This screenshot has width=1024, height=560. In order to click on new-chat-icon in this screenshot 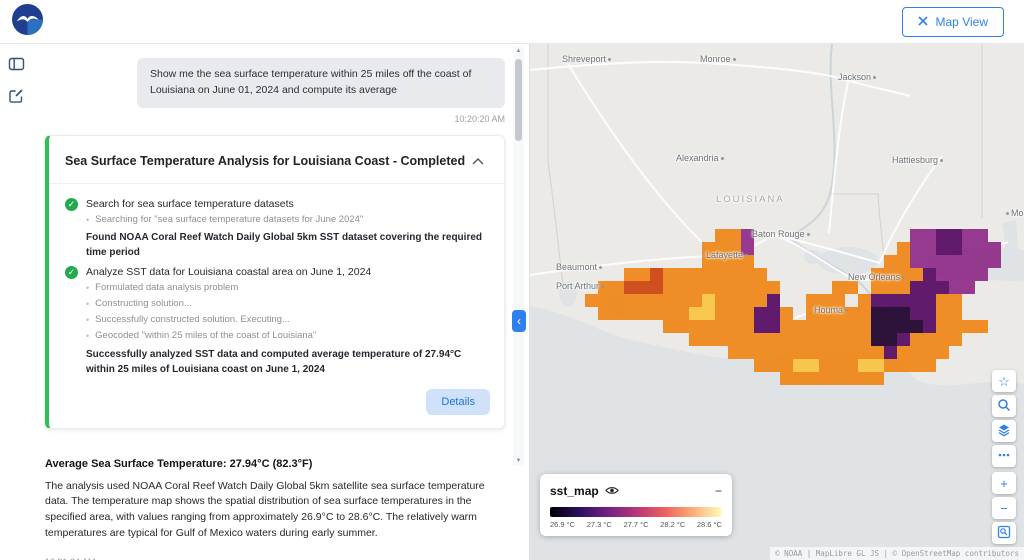, I will do `click(16, 96)`.